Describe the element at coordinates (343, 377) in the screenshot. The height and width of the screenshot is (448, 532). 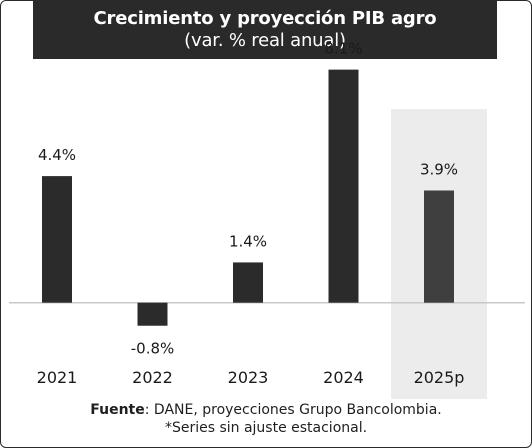
I see `category-label-2024: 2024` at that location.